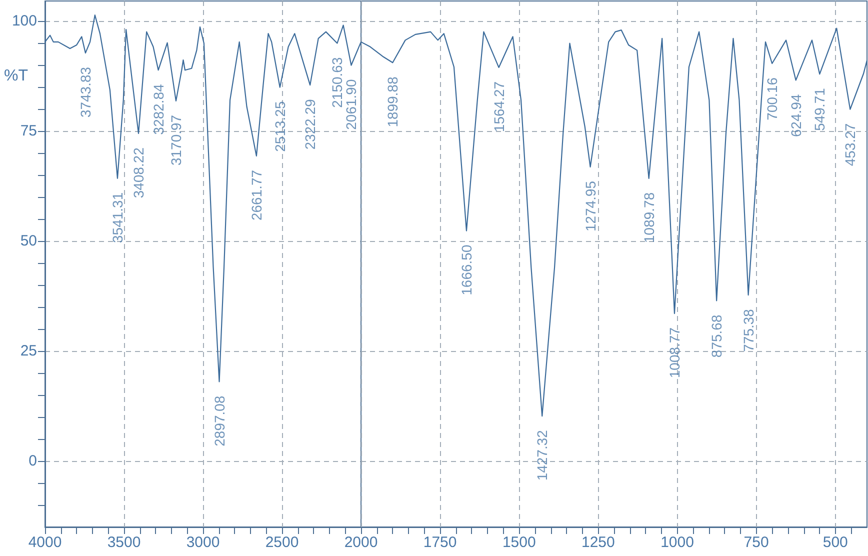 Image resolution: width=868 pixels, height=556 pixels. I want to click on annotation: 1008.77, so click(674, 352).